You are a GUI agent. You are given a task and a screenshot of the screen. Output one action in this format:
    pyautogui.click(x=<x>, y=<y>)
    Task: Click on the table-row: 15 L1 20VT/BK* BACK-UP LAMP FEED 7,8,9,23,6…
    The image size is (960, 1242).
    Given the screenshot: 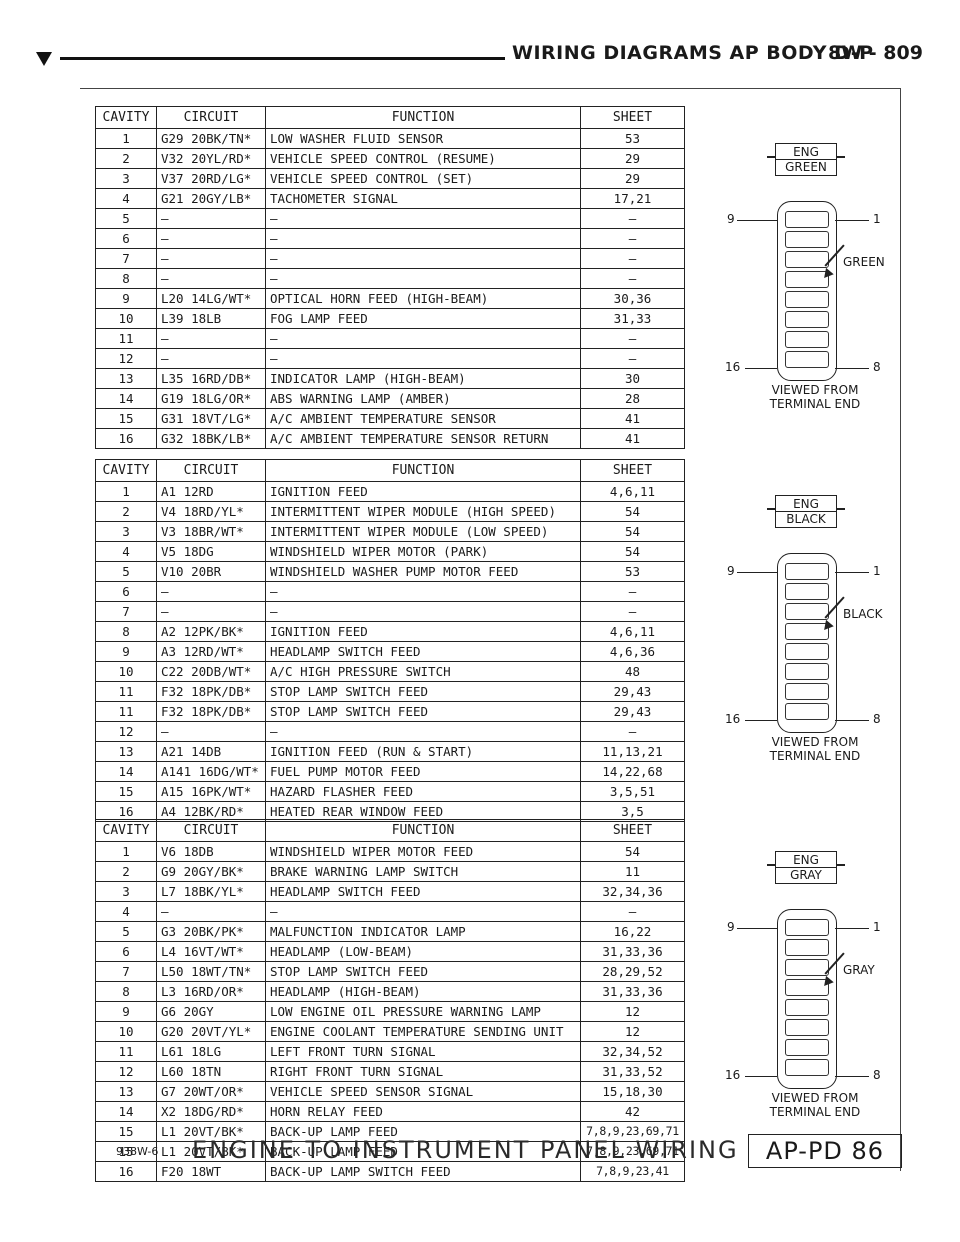 What is the action you would take?
    pyautogui.click(x=390, y=1131)
    